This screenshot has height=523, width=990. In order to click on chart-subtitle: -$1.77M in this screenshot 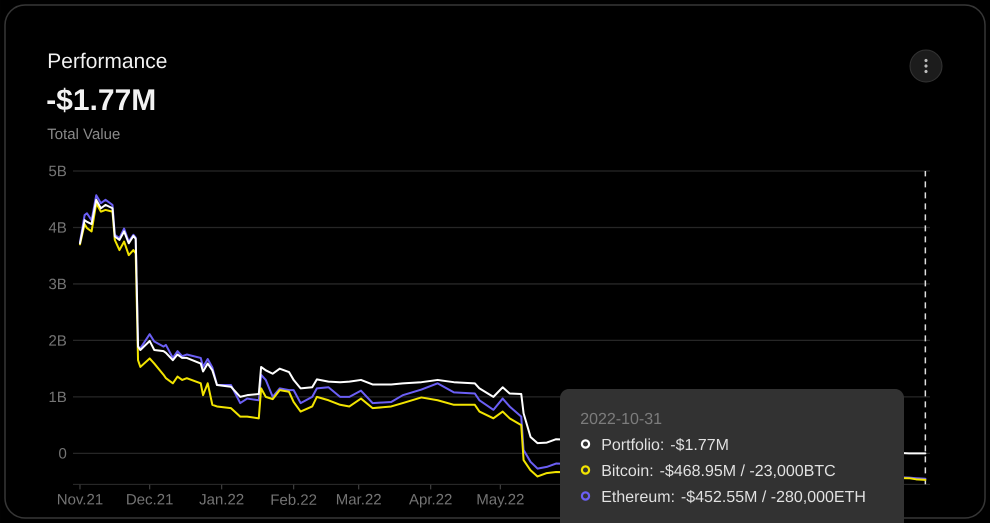, I will do `click(100, 100)`.